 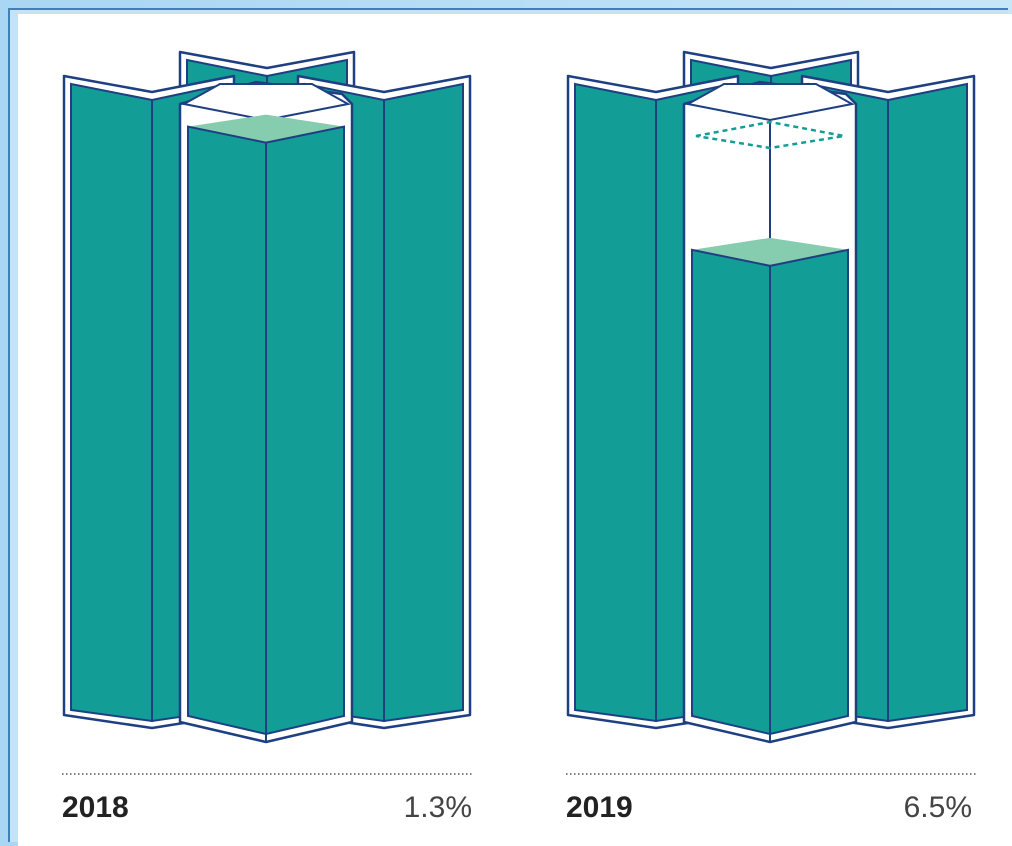 I want to click on cluster-2019-left-column-left-face, so click(x=615, y=402).